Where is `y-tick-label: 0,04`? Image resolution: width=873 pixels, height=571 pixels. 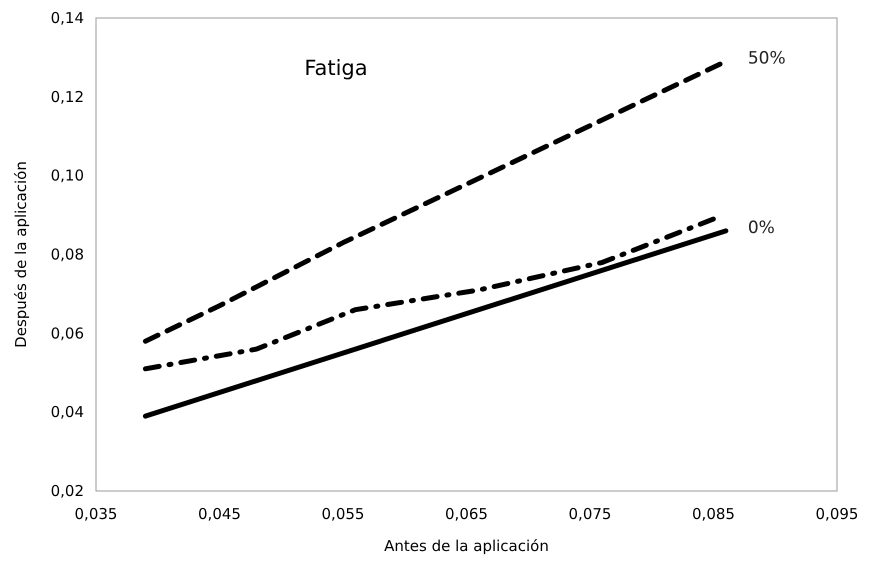 y-tick-label: 0,04 is located at coordinates (67, 412).